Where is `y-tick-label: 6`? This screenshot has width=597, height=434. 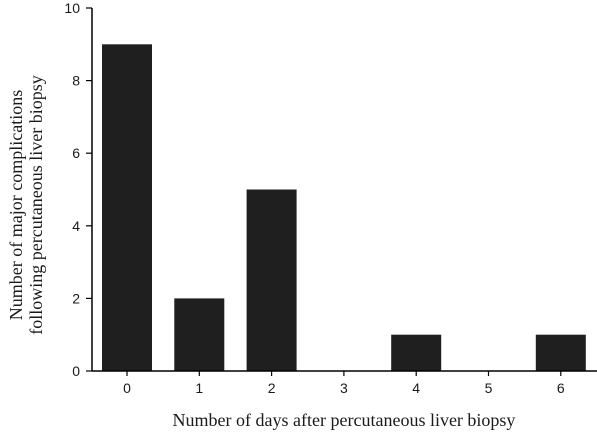
y-tick-label: 6 is located at coordinates (76, 153).